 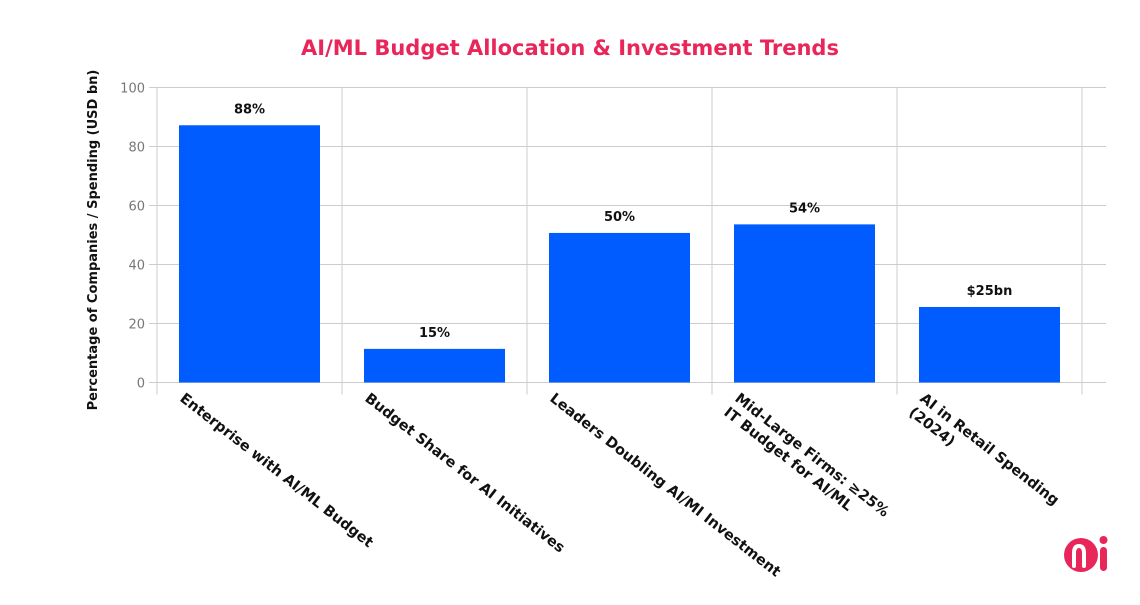 I want to click on logo-i-dot, so click(x=1103, y=540).